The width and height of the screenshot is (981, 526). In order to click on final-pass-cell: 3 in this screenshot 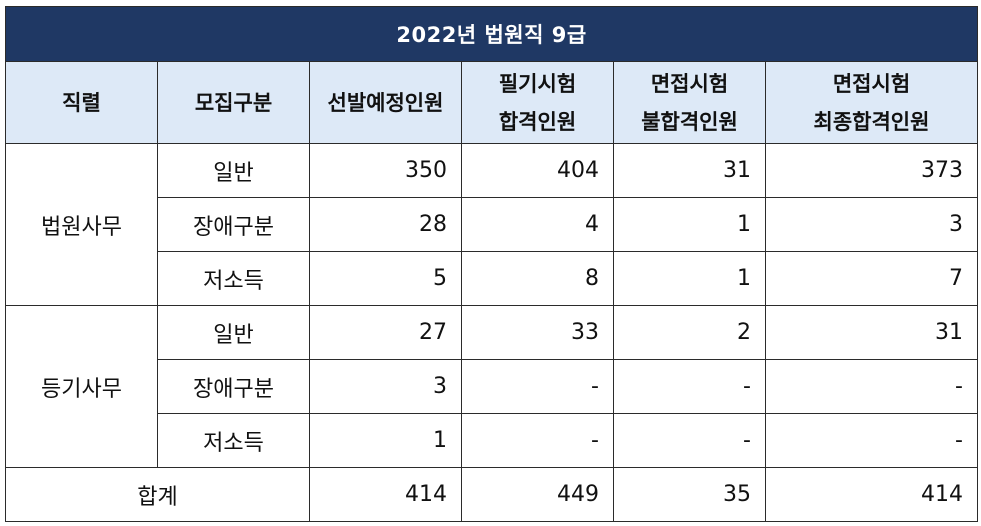, I will do `click(871, 224)`.